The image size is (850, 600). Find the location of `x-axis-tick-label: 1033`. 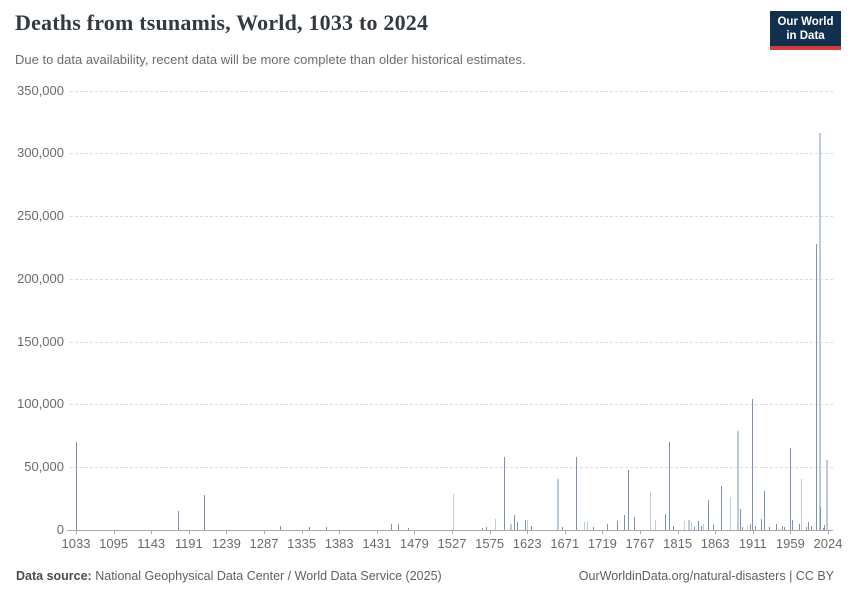

x-axis-tick-label: 1033 is located at coordinates (76, 543).